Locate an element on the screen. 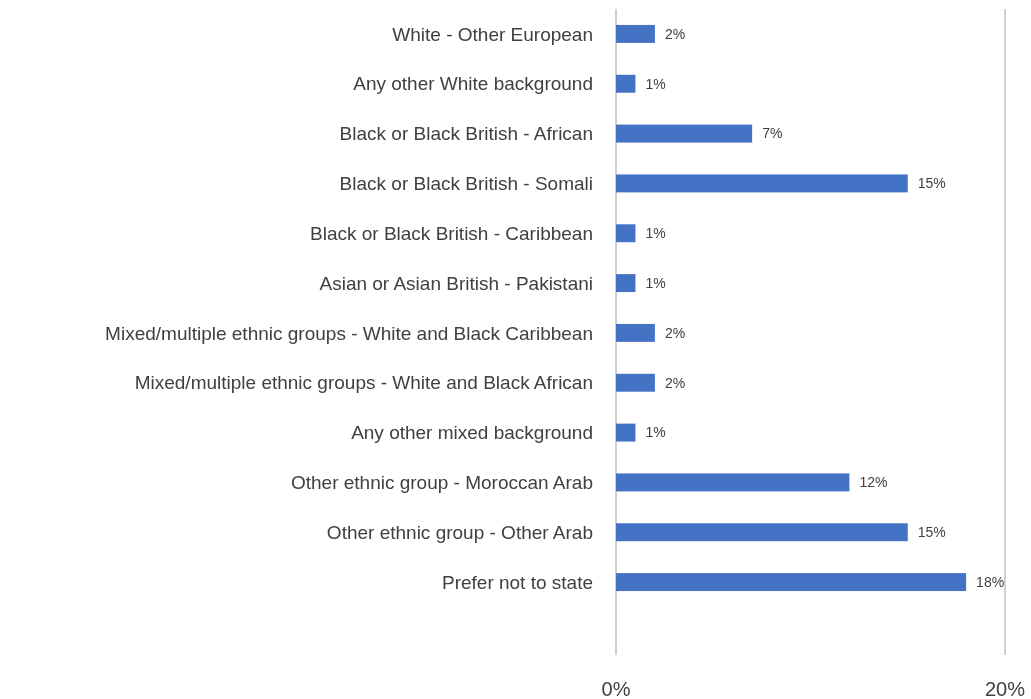 Image resolution: width=1031 pixels, height=699 pixels. y-tick-label: Asian or Asian British - Pakistani is located at coordinates (456, 283).